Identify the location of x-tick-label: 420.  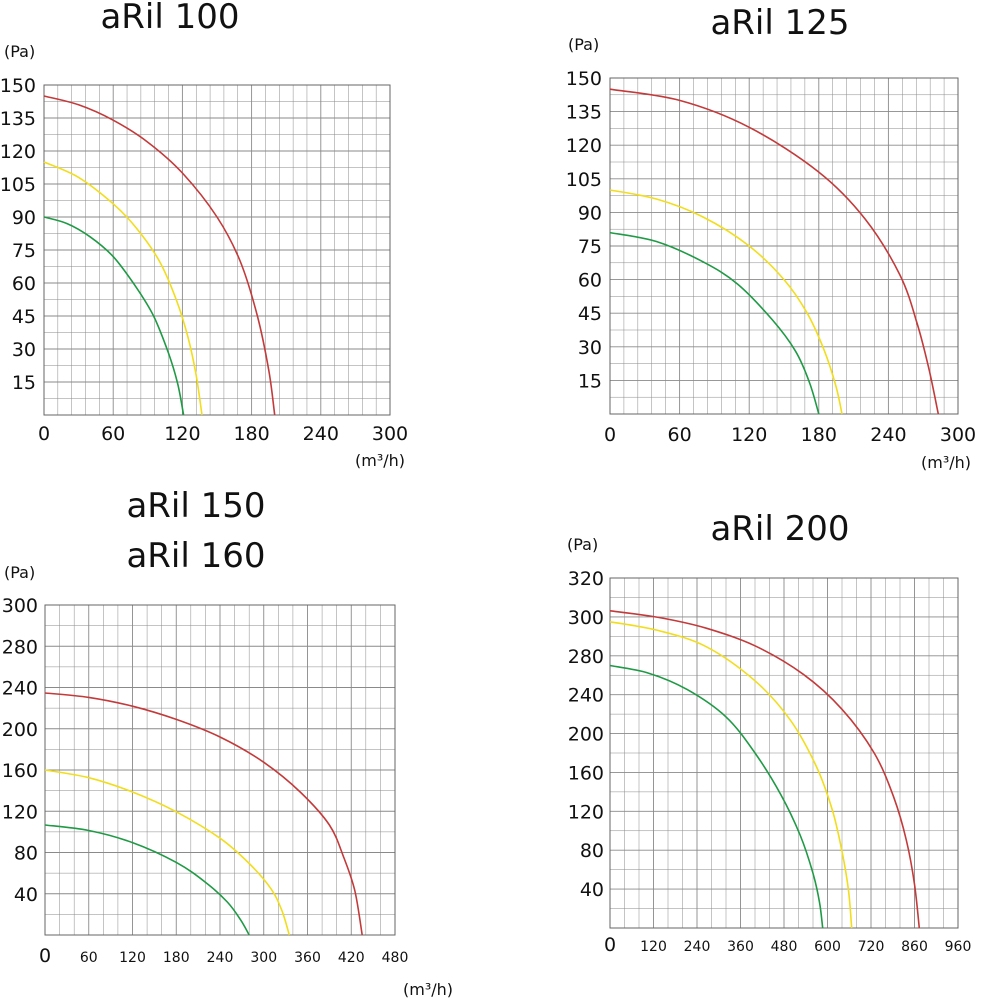
(351, 958).